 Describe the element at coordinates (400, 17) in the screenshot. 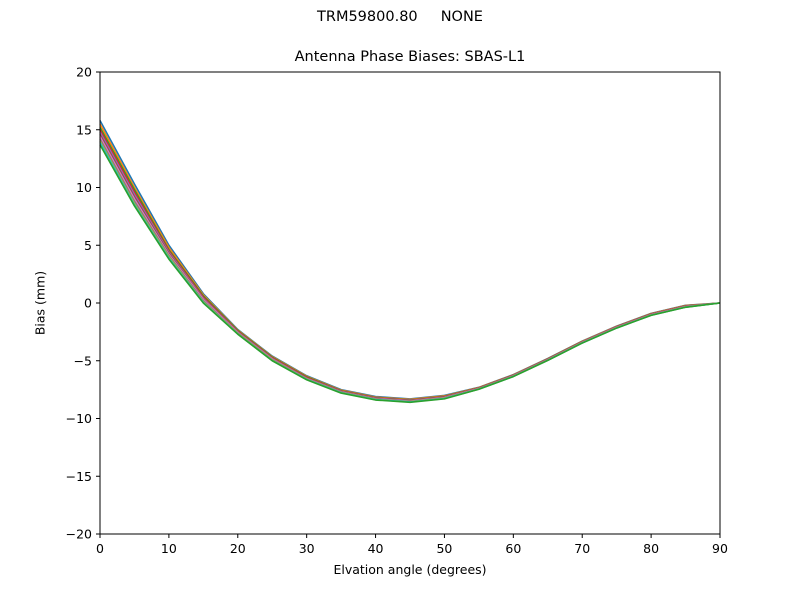

I see `figure-suptitle: TRM59800.80 NONE` at that location.